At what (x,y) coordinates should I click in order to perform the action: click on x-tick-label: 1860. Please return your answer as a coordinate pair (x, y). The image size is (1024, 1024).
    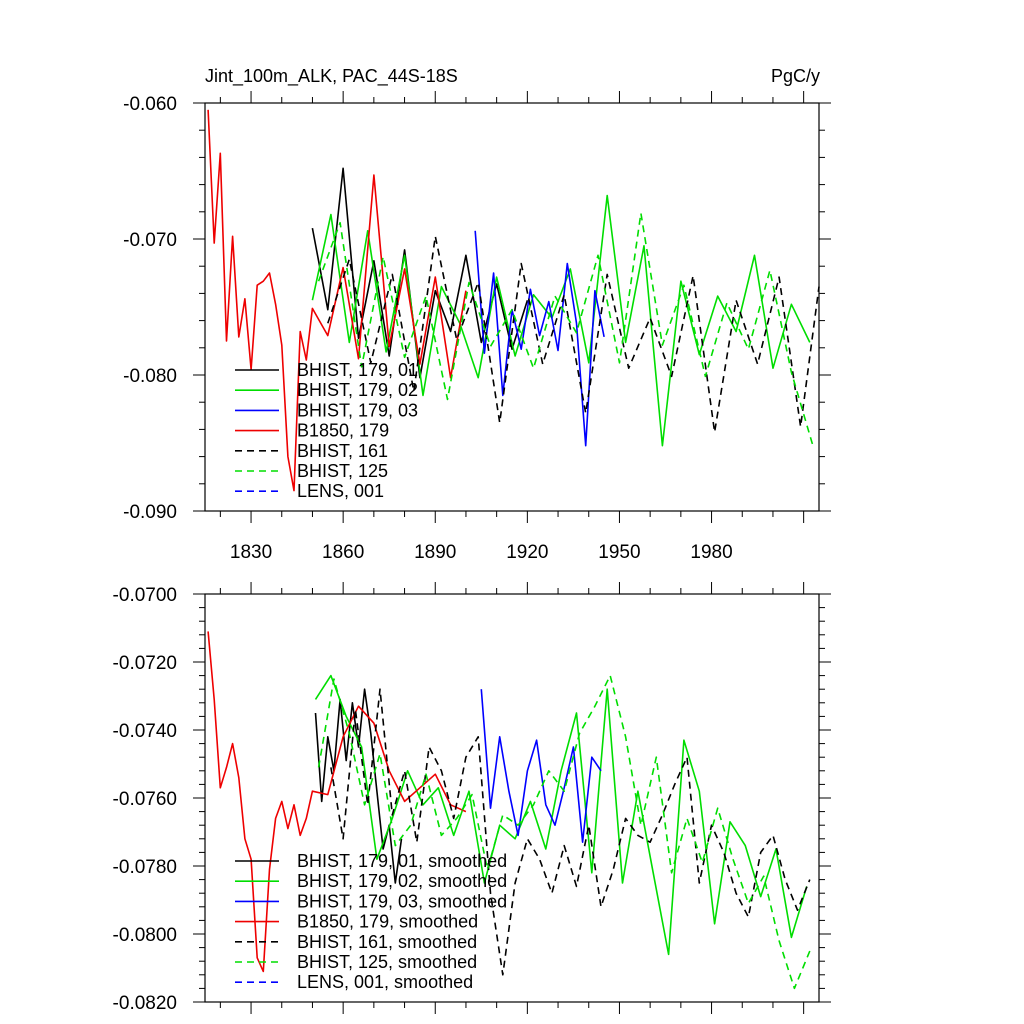
    Looking at the image, I should click on (343, 552).